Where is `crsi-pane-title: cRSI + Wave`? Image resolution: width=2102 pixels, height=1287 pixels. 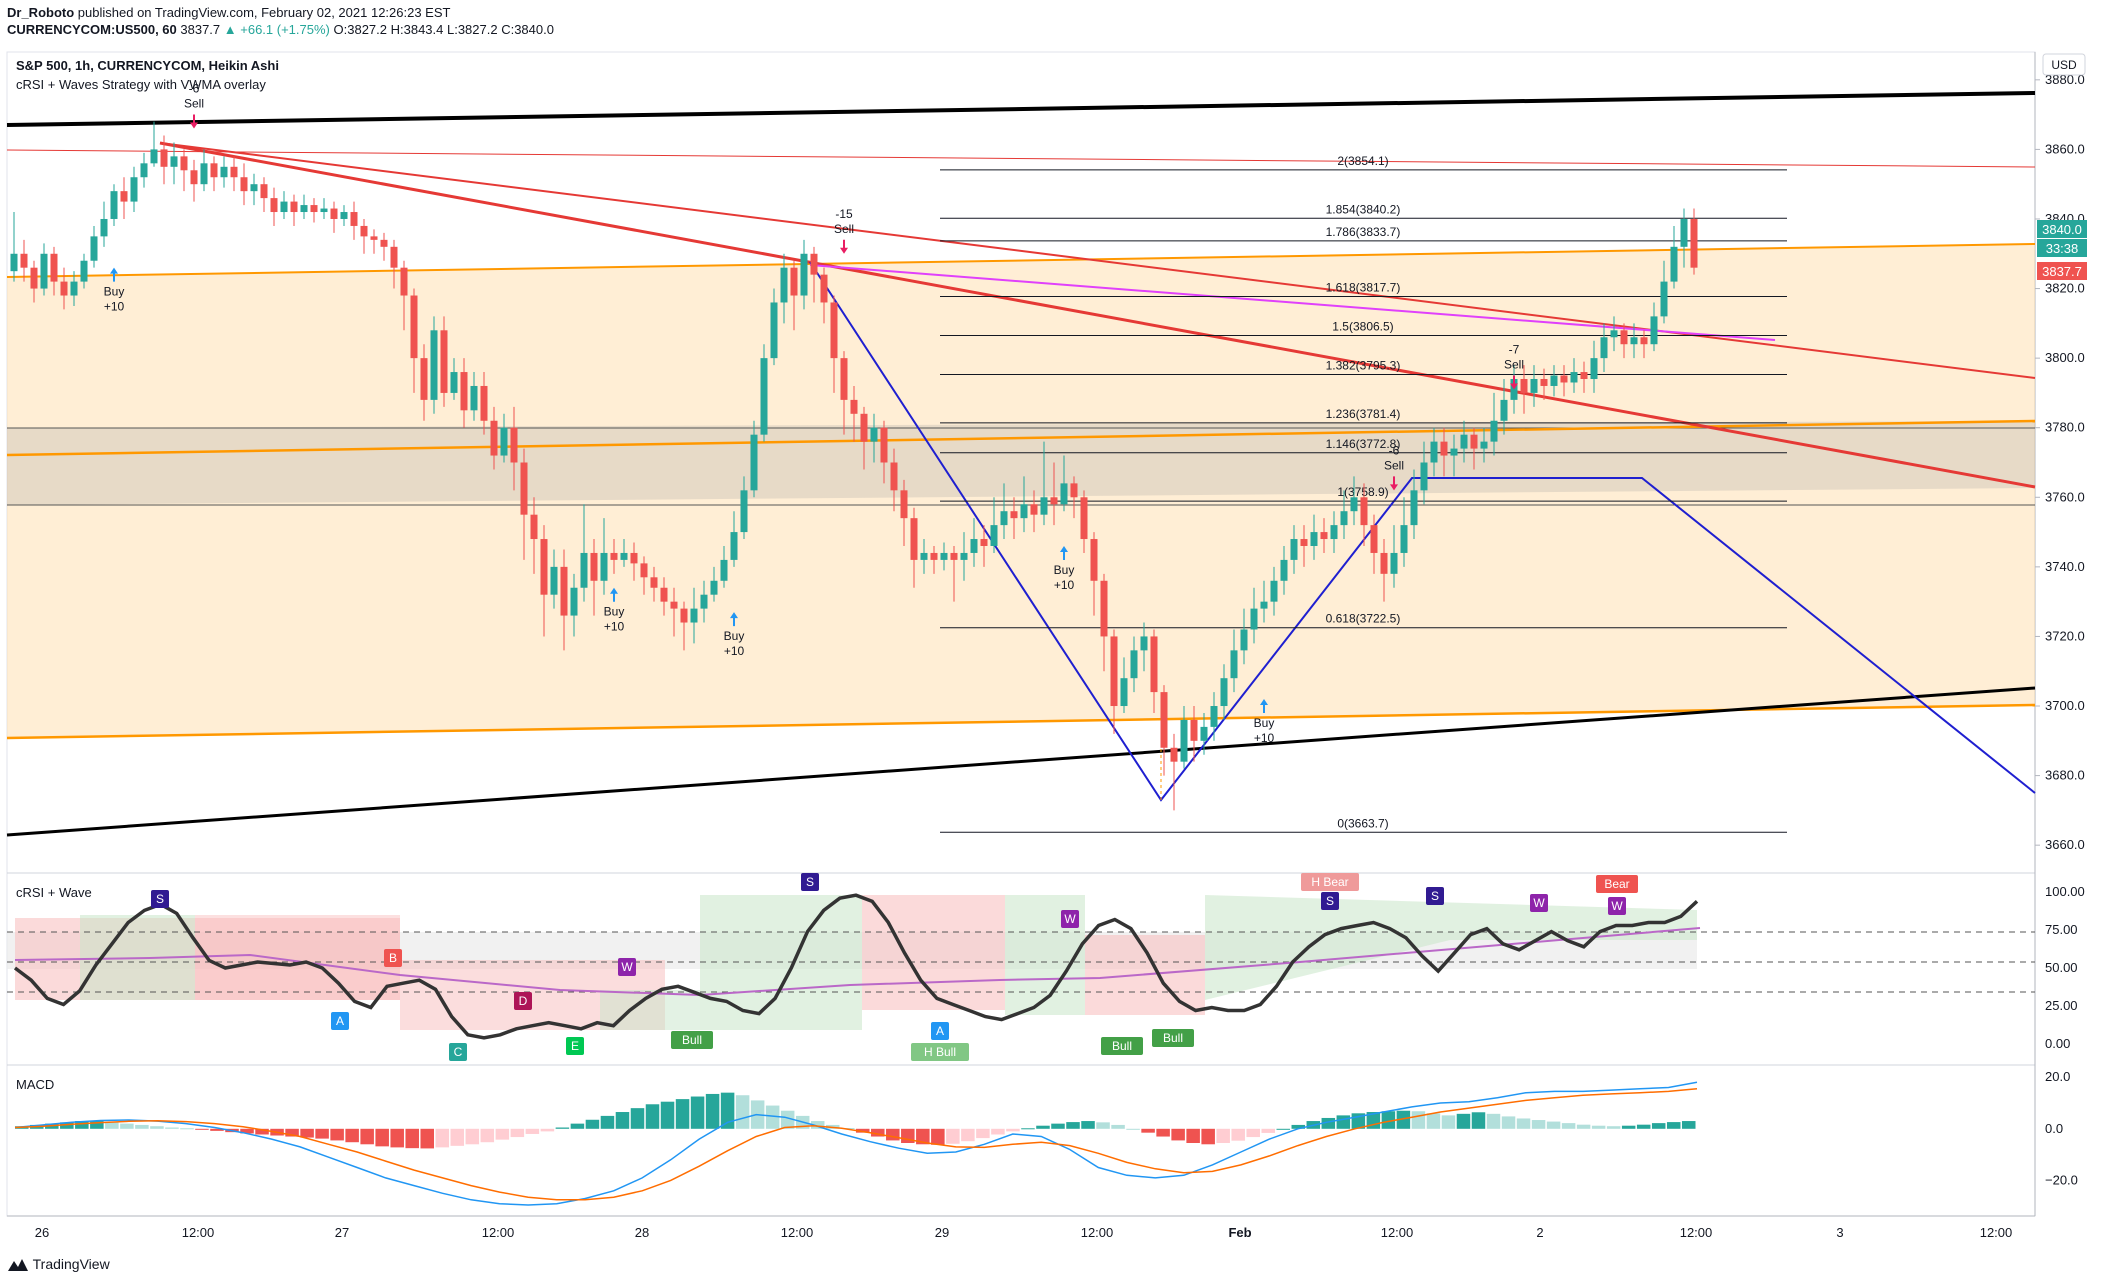 crsi-pane-title: cRSI + Wave is located at coordinates (54, 892).